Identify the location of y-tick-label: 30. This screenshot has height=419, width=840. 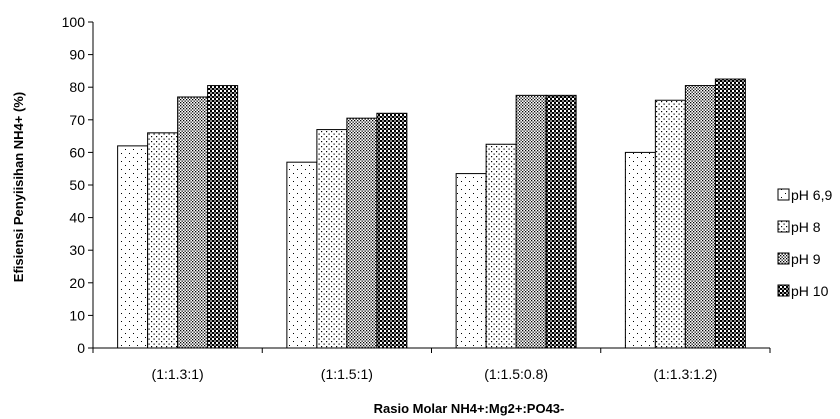
(77, 250).